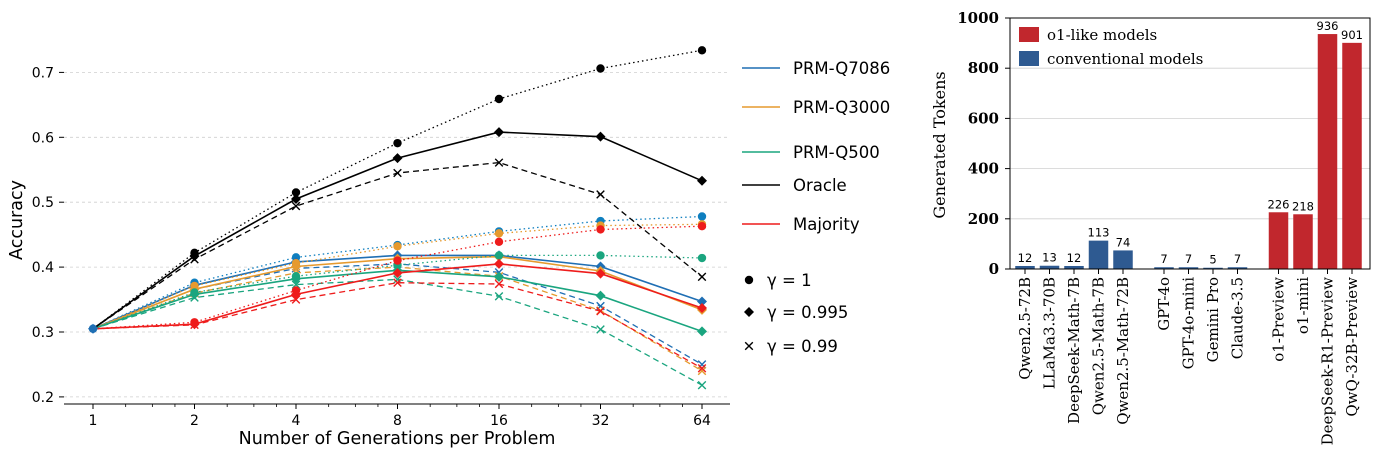 This screenshot has width=1389, height=453. Describe the element at coordinates (1099, 346) in the screenshot. I see `x-tick-label-qwen2-5-math-7b: Qwen2.5-Math-7B` at that location.